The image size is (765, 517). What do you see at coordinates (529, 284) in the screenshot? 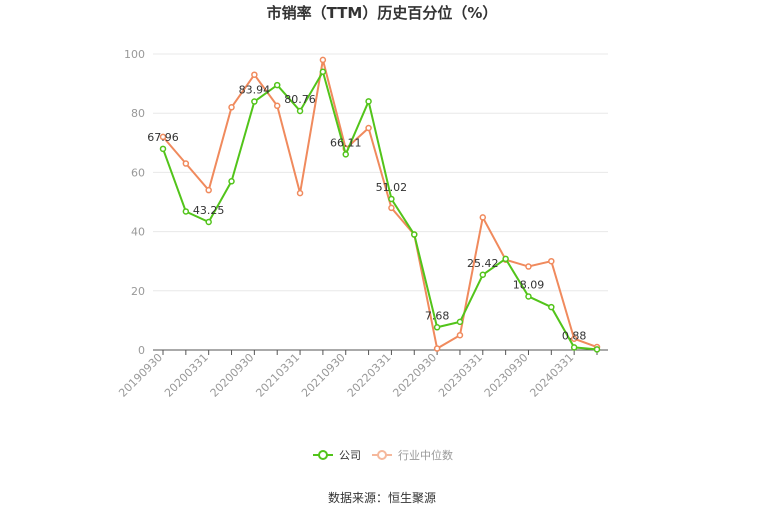
I see `data-label-20230930: 18.09` at bounding box center [529, 284].